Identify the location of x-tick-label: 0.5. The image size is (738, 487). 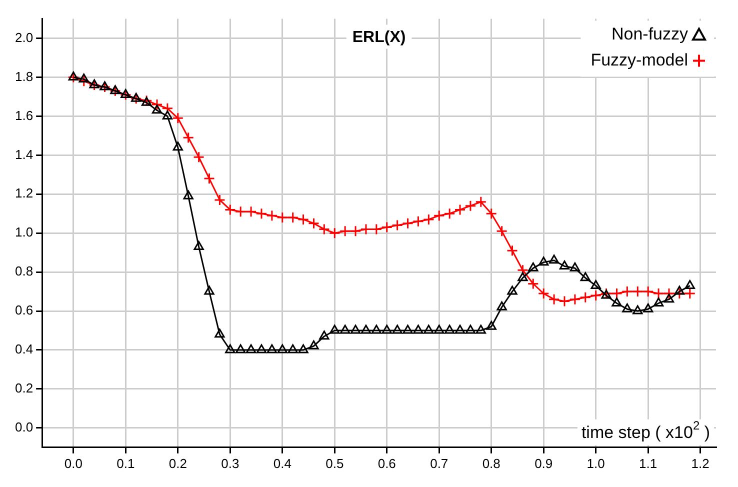
(335, 463).